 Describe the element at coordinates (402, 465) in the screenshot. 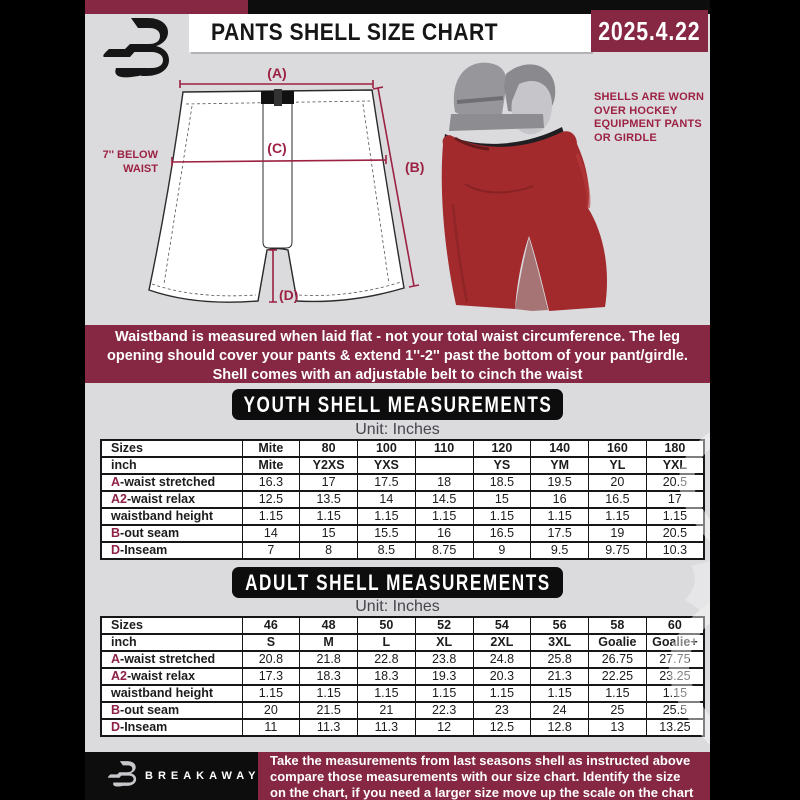

I see `table-row: inch Mite Y2XS YXS YS YM YL YXL` at that location.